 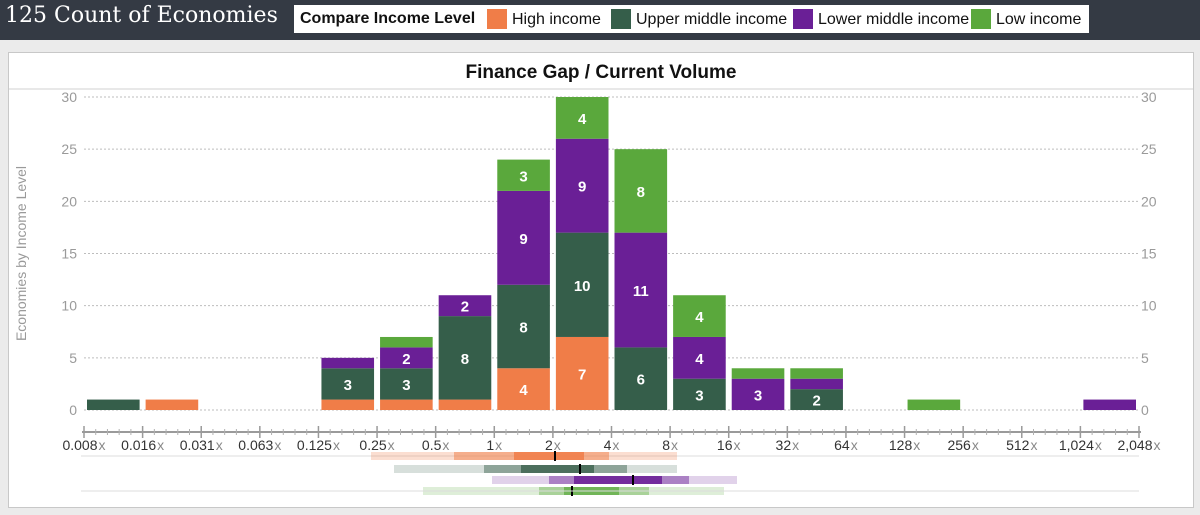 What do you see at coordinates (142, 445) in the screenshot?
I see `x-tick-label: 0.016x` at bounding box center [142, 445].